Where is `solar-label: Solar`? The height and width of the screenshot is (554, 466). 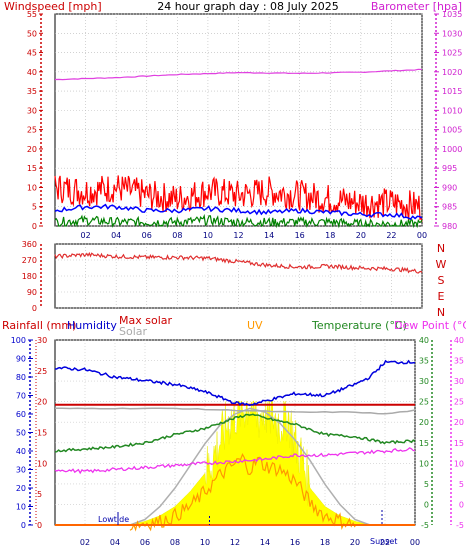
solar-label: Solar is located at coordinates (133, 331).